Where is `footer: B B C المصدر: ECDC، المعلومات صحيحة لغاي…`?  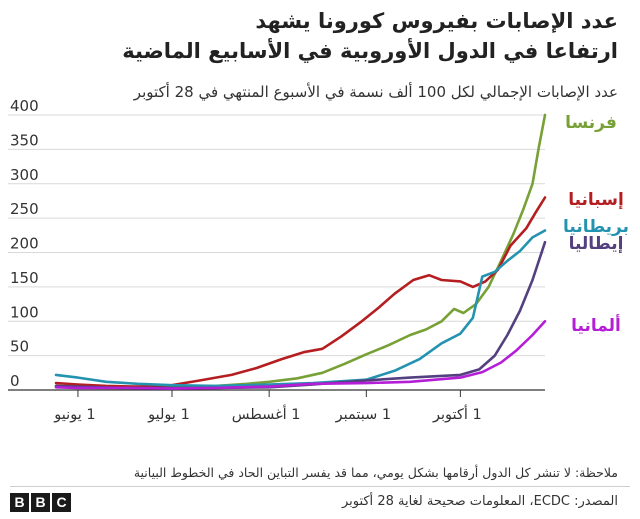 footer: B B C المصدر: ECDC، المعلومات صحيحة لغاي… is located at coordinates (320, 501).